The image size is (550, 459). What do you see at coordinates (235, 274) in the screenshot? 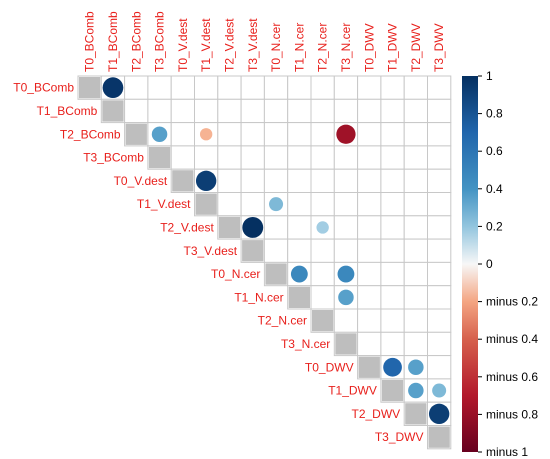
I see `row-label: T0_N.cer` at bounding box center [235, 274].